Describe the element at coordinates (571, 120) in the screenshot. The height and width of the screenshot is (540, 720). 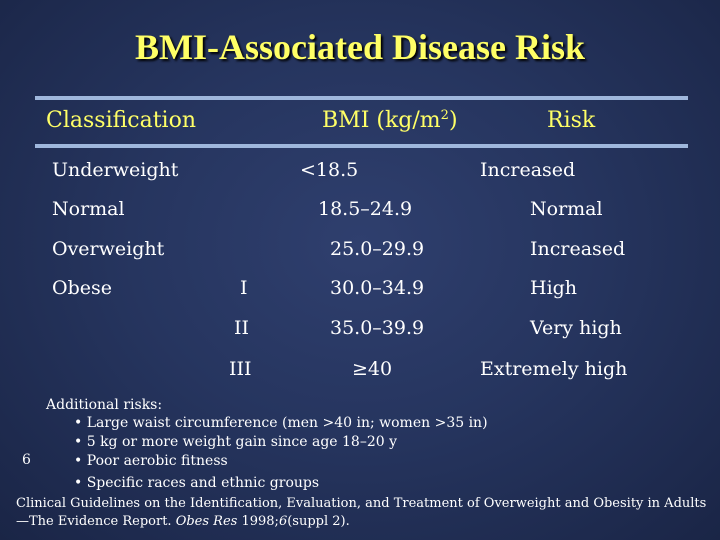
I see `header-risk: Risk` at that location.